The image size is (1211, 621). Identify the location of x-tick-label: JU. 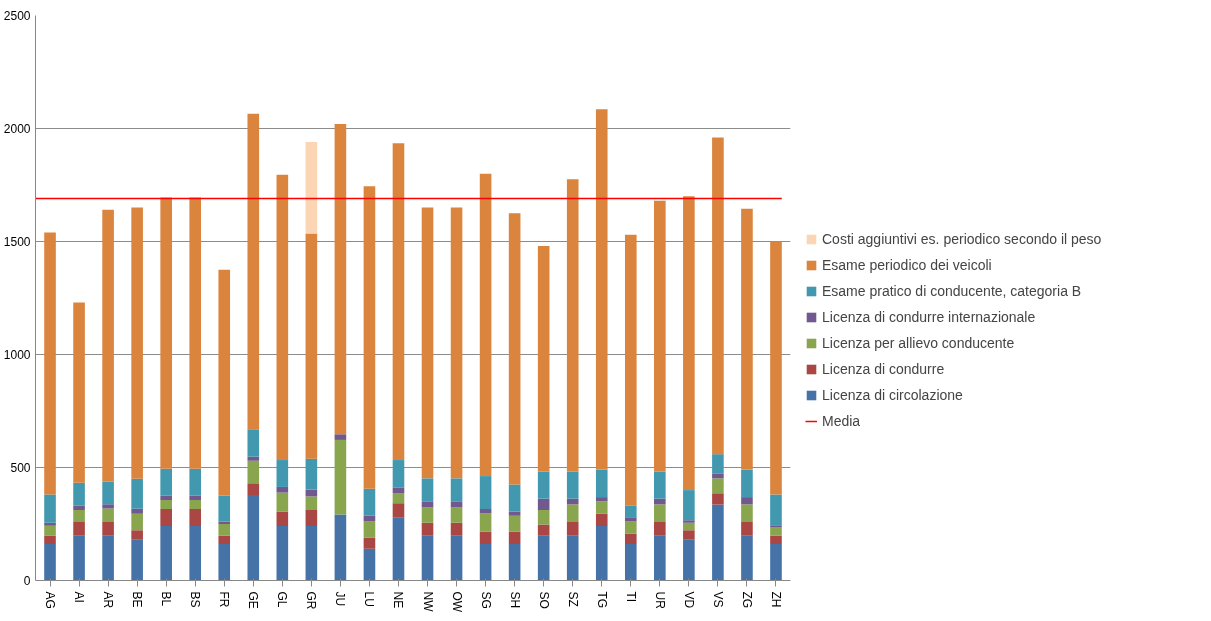
(340, 599).